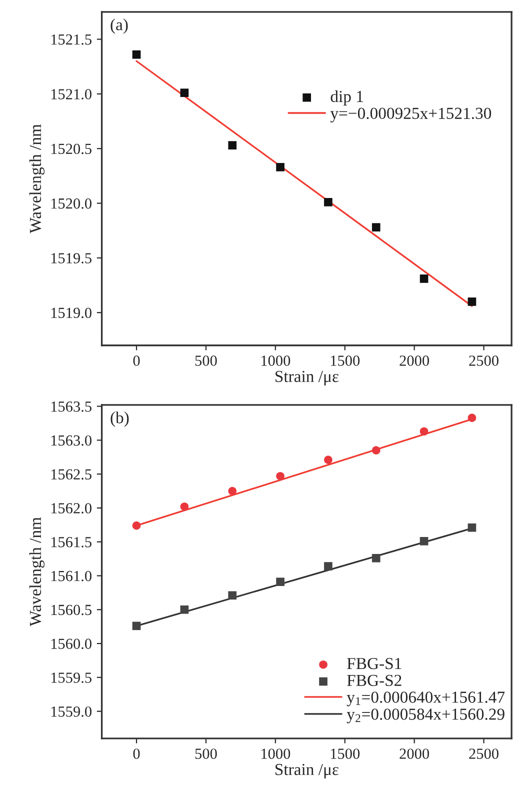 This screenshot has height=794, width=522. What do you see at coordinates (425, 716) in the screenshot?
I see `legend-label: y$_{2}$=0.000584x+1560.29` at bounding box center [425, 716].